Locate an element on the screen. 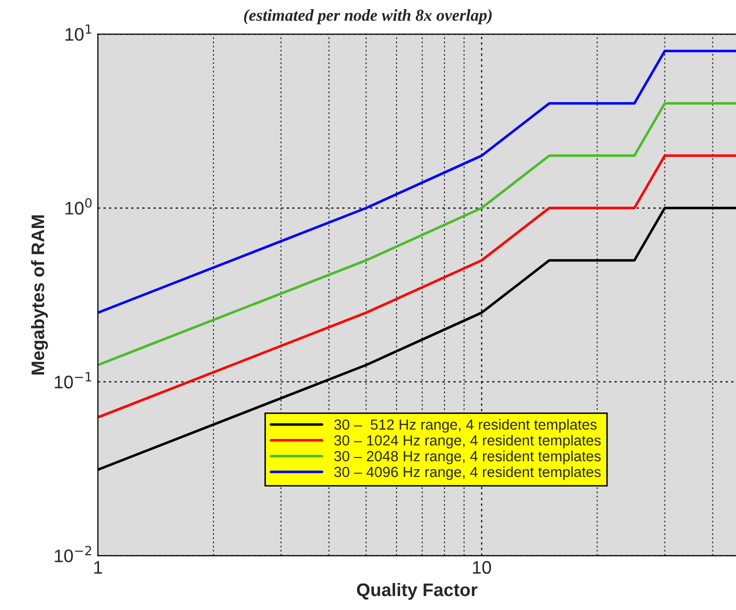 This screenshot has height=610, width=736. x-tick-label: 1 is located at coordinates (98, 567).